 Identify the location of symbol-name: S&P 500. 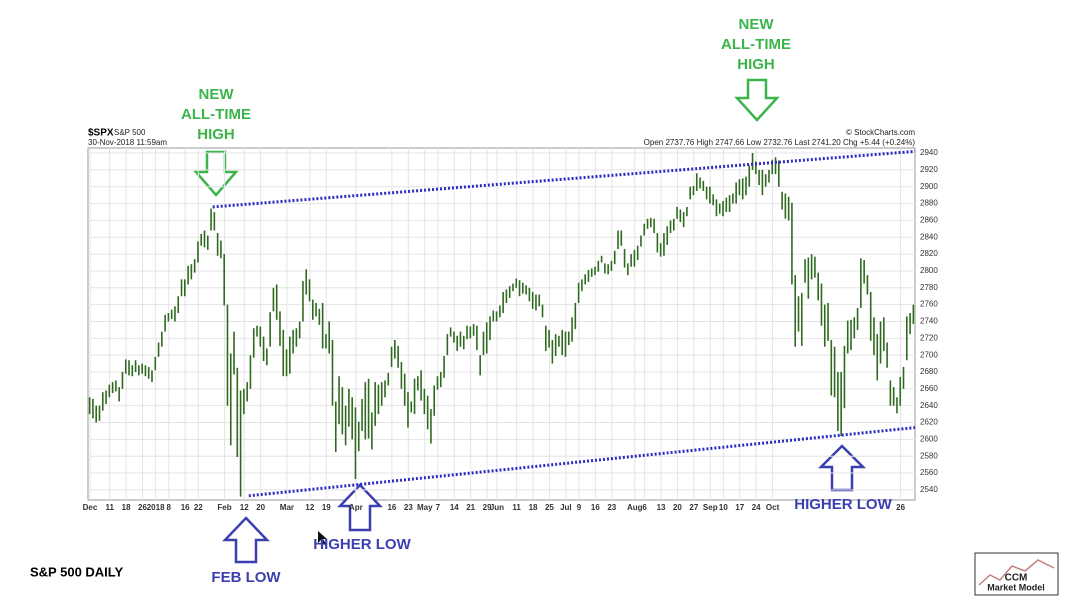
(130, 132).